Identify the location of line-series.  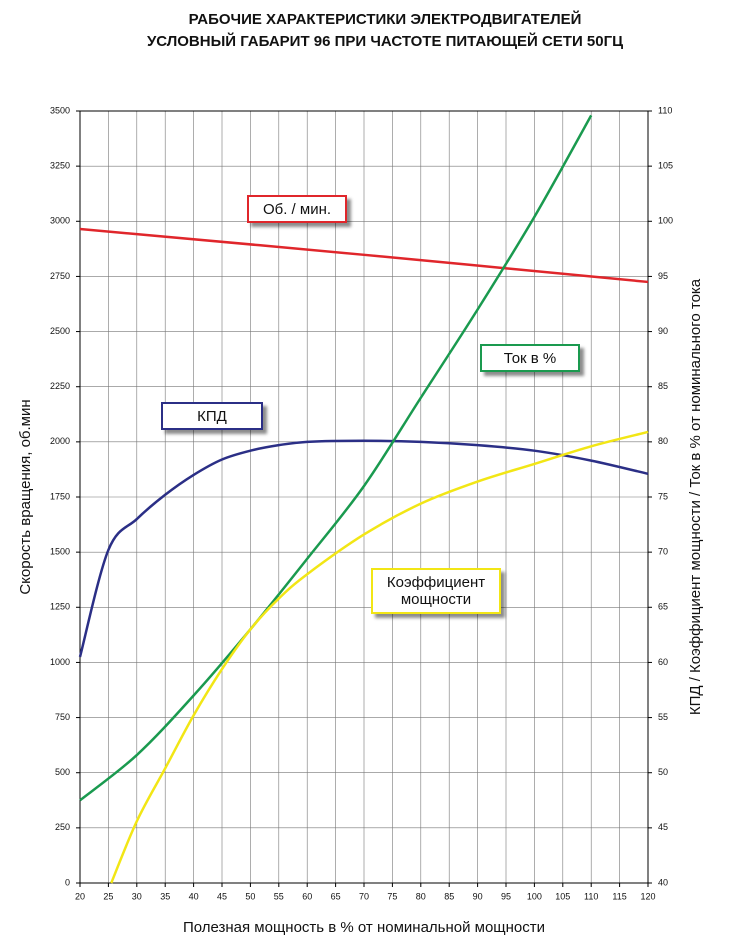
(364, 255).